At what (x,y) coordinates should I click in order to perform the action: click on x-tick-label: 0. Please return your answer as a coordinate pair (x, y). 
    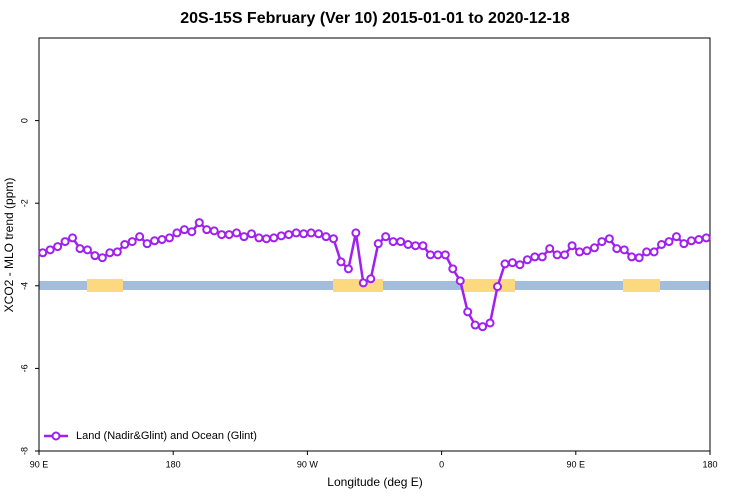
    Looking at the image, I should click on (441, 464).